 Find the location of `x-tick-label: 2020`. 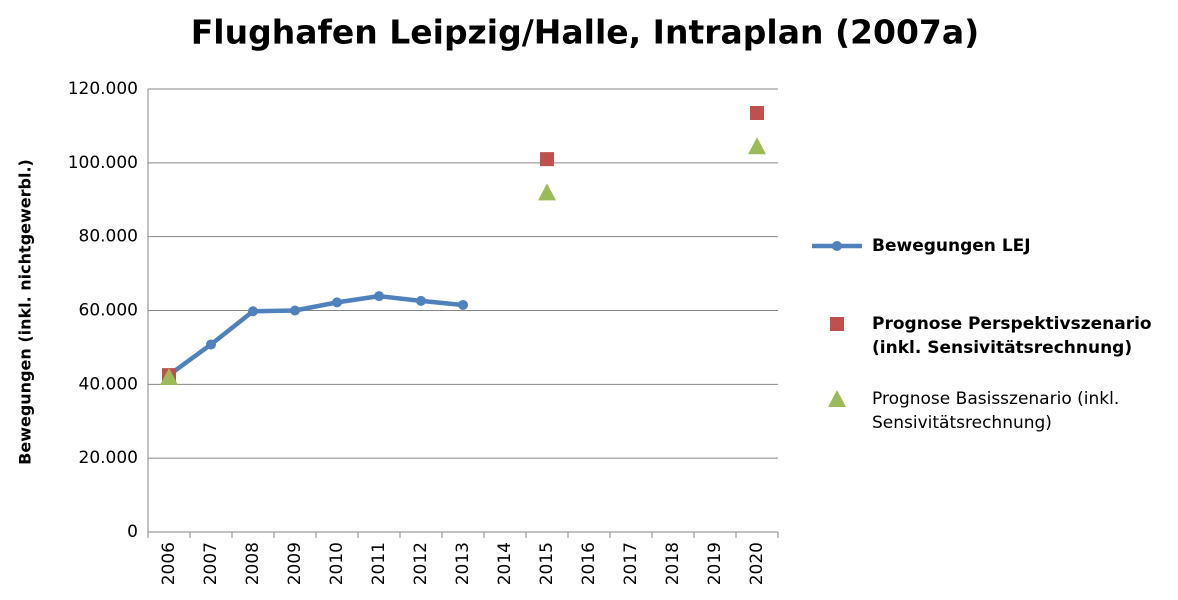

x-tick-label: 2020 is located at coordinates (757, 563).